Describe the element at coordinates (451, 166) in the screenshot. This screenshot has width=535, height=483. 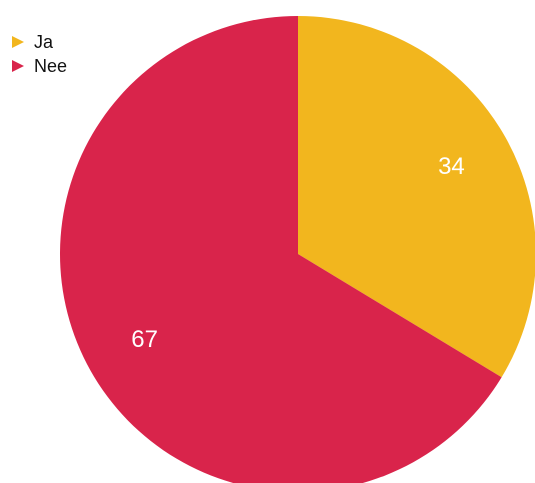
I see `data-label-ja: 34` at that location.